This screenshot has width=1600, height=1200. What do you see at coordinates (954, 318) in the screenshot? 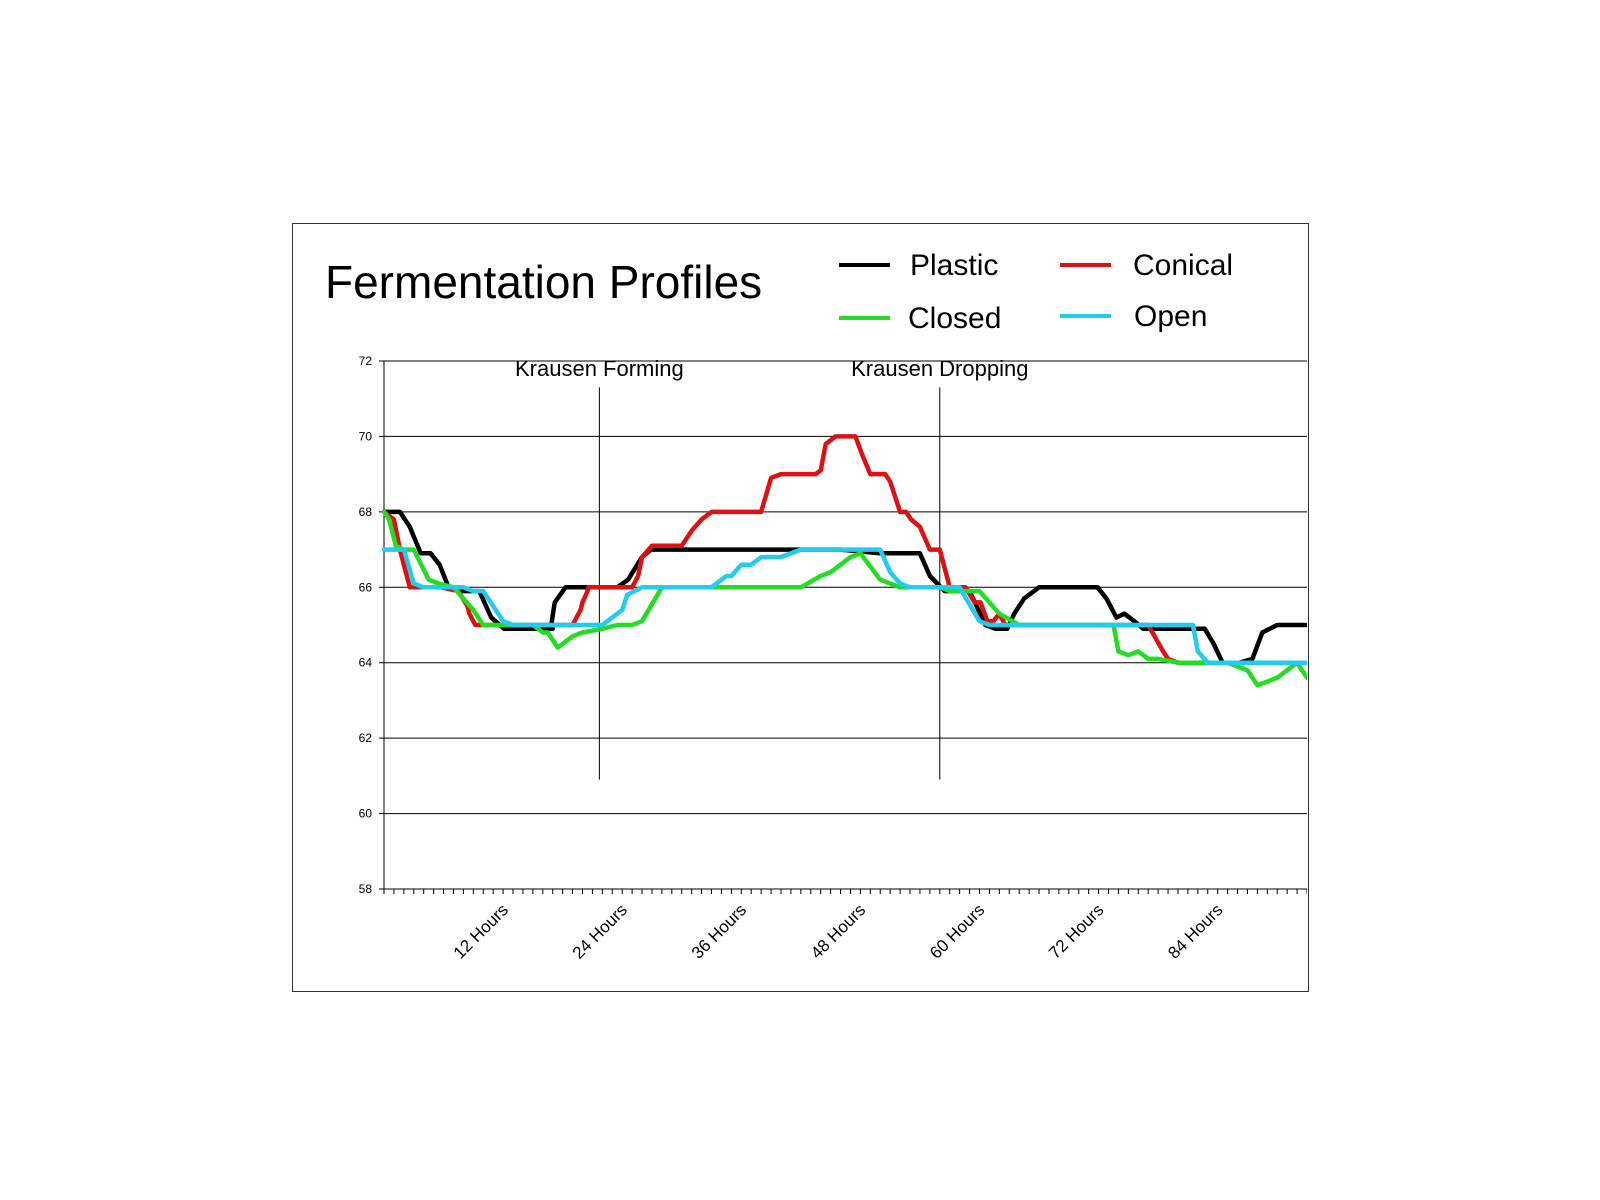
I see `legend-label-closed: Closed` at bounding box center [954, 318].